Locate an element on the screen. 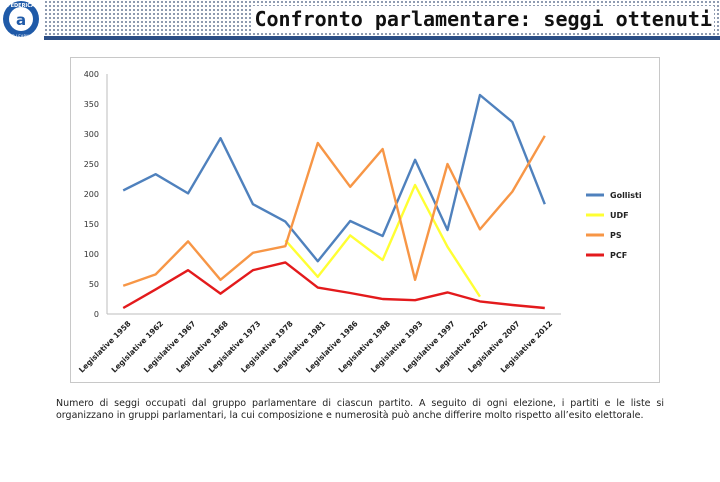 This screenshot has height=482, width=720. y-tick-label: 50 is located at coordinates (94, 284).